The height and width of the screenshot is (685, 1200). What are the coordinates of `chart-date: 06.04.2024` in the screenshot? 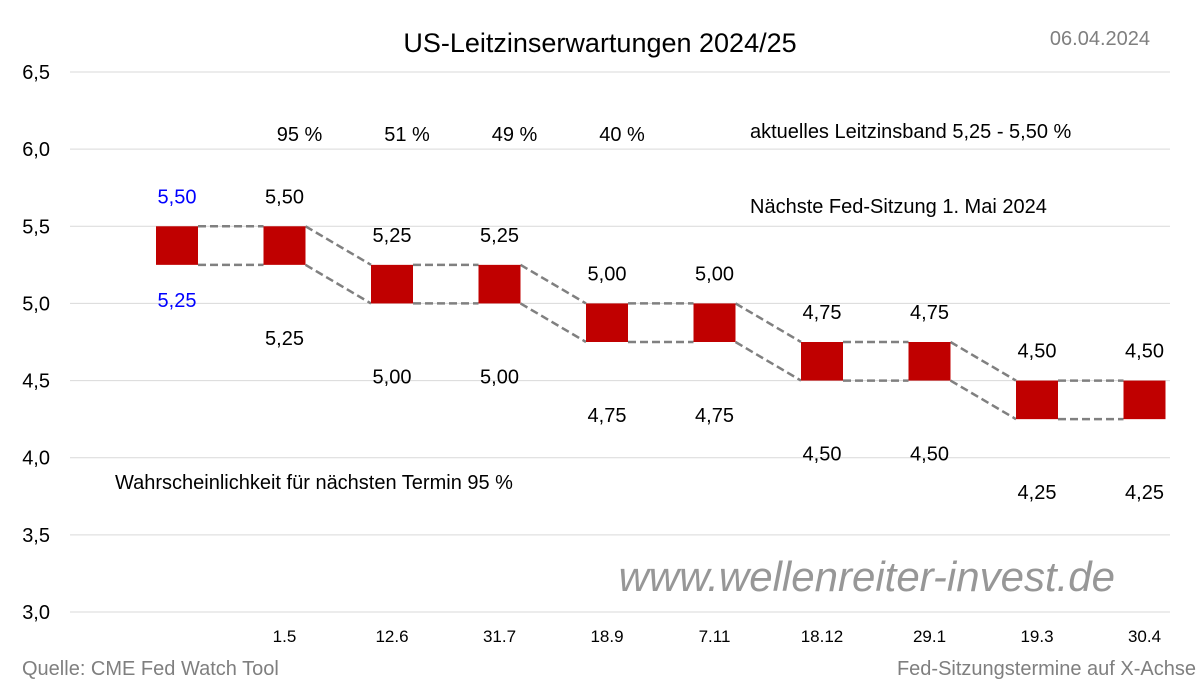 It's located at (1100, 39).